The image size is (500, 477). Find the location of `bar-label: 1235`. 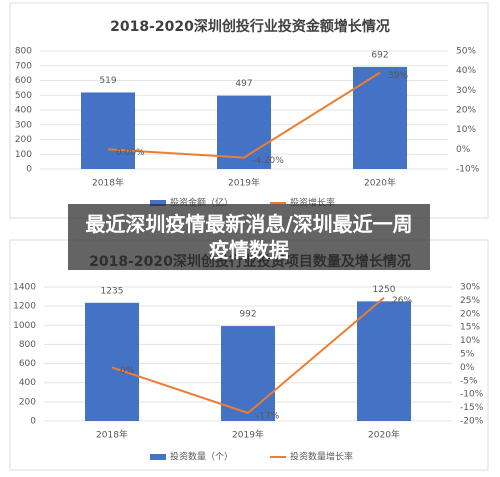

bar-label: 1235 is located at coordinates (112, 291).